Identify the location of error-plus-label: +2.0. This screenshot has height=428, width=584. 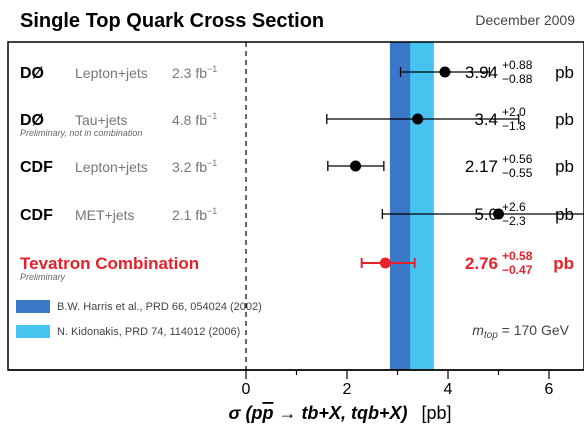
(514, 112).